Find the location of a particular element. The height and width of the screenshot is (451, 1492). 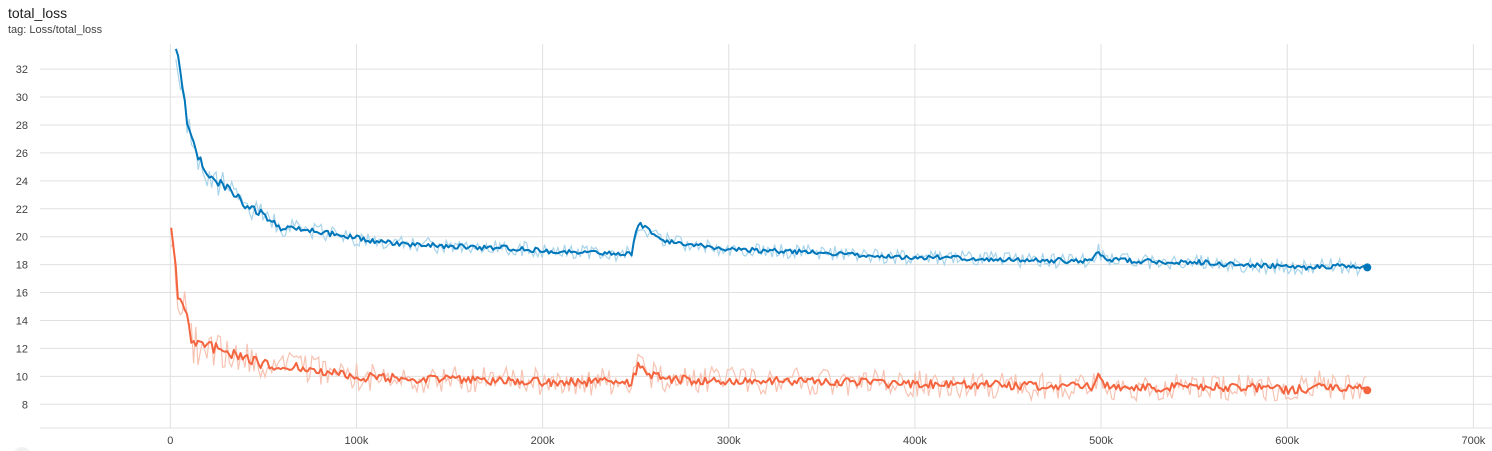

y-tick-label: 18 is located at coordinates (22, 266).